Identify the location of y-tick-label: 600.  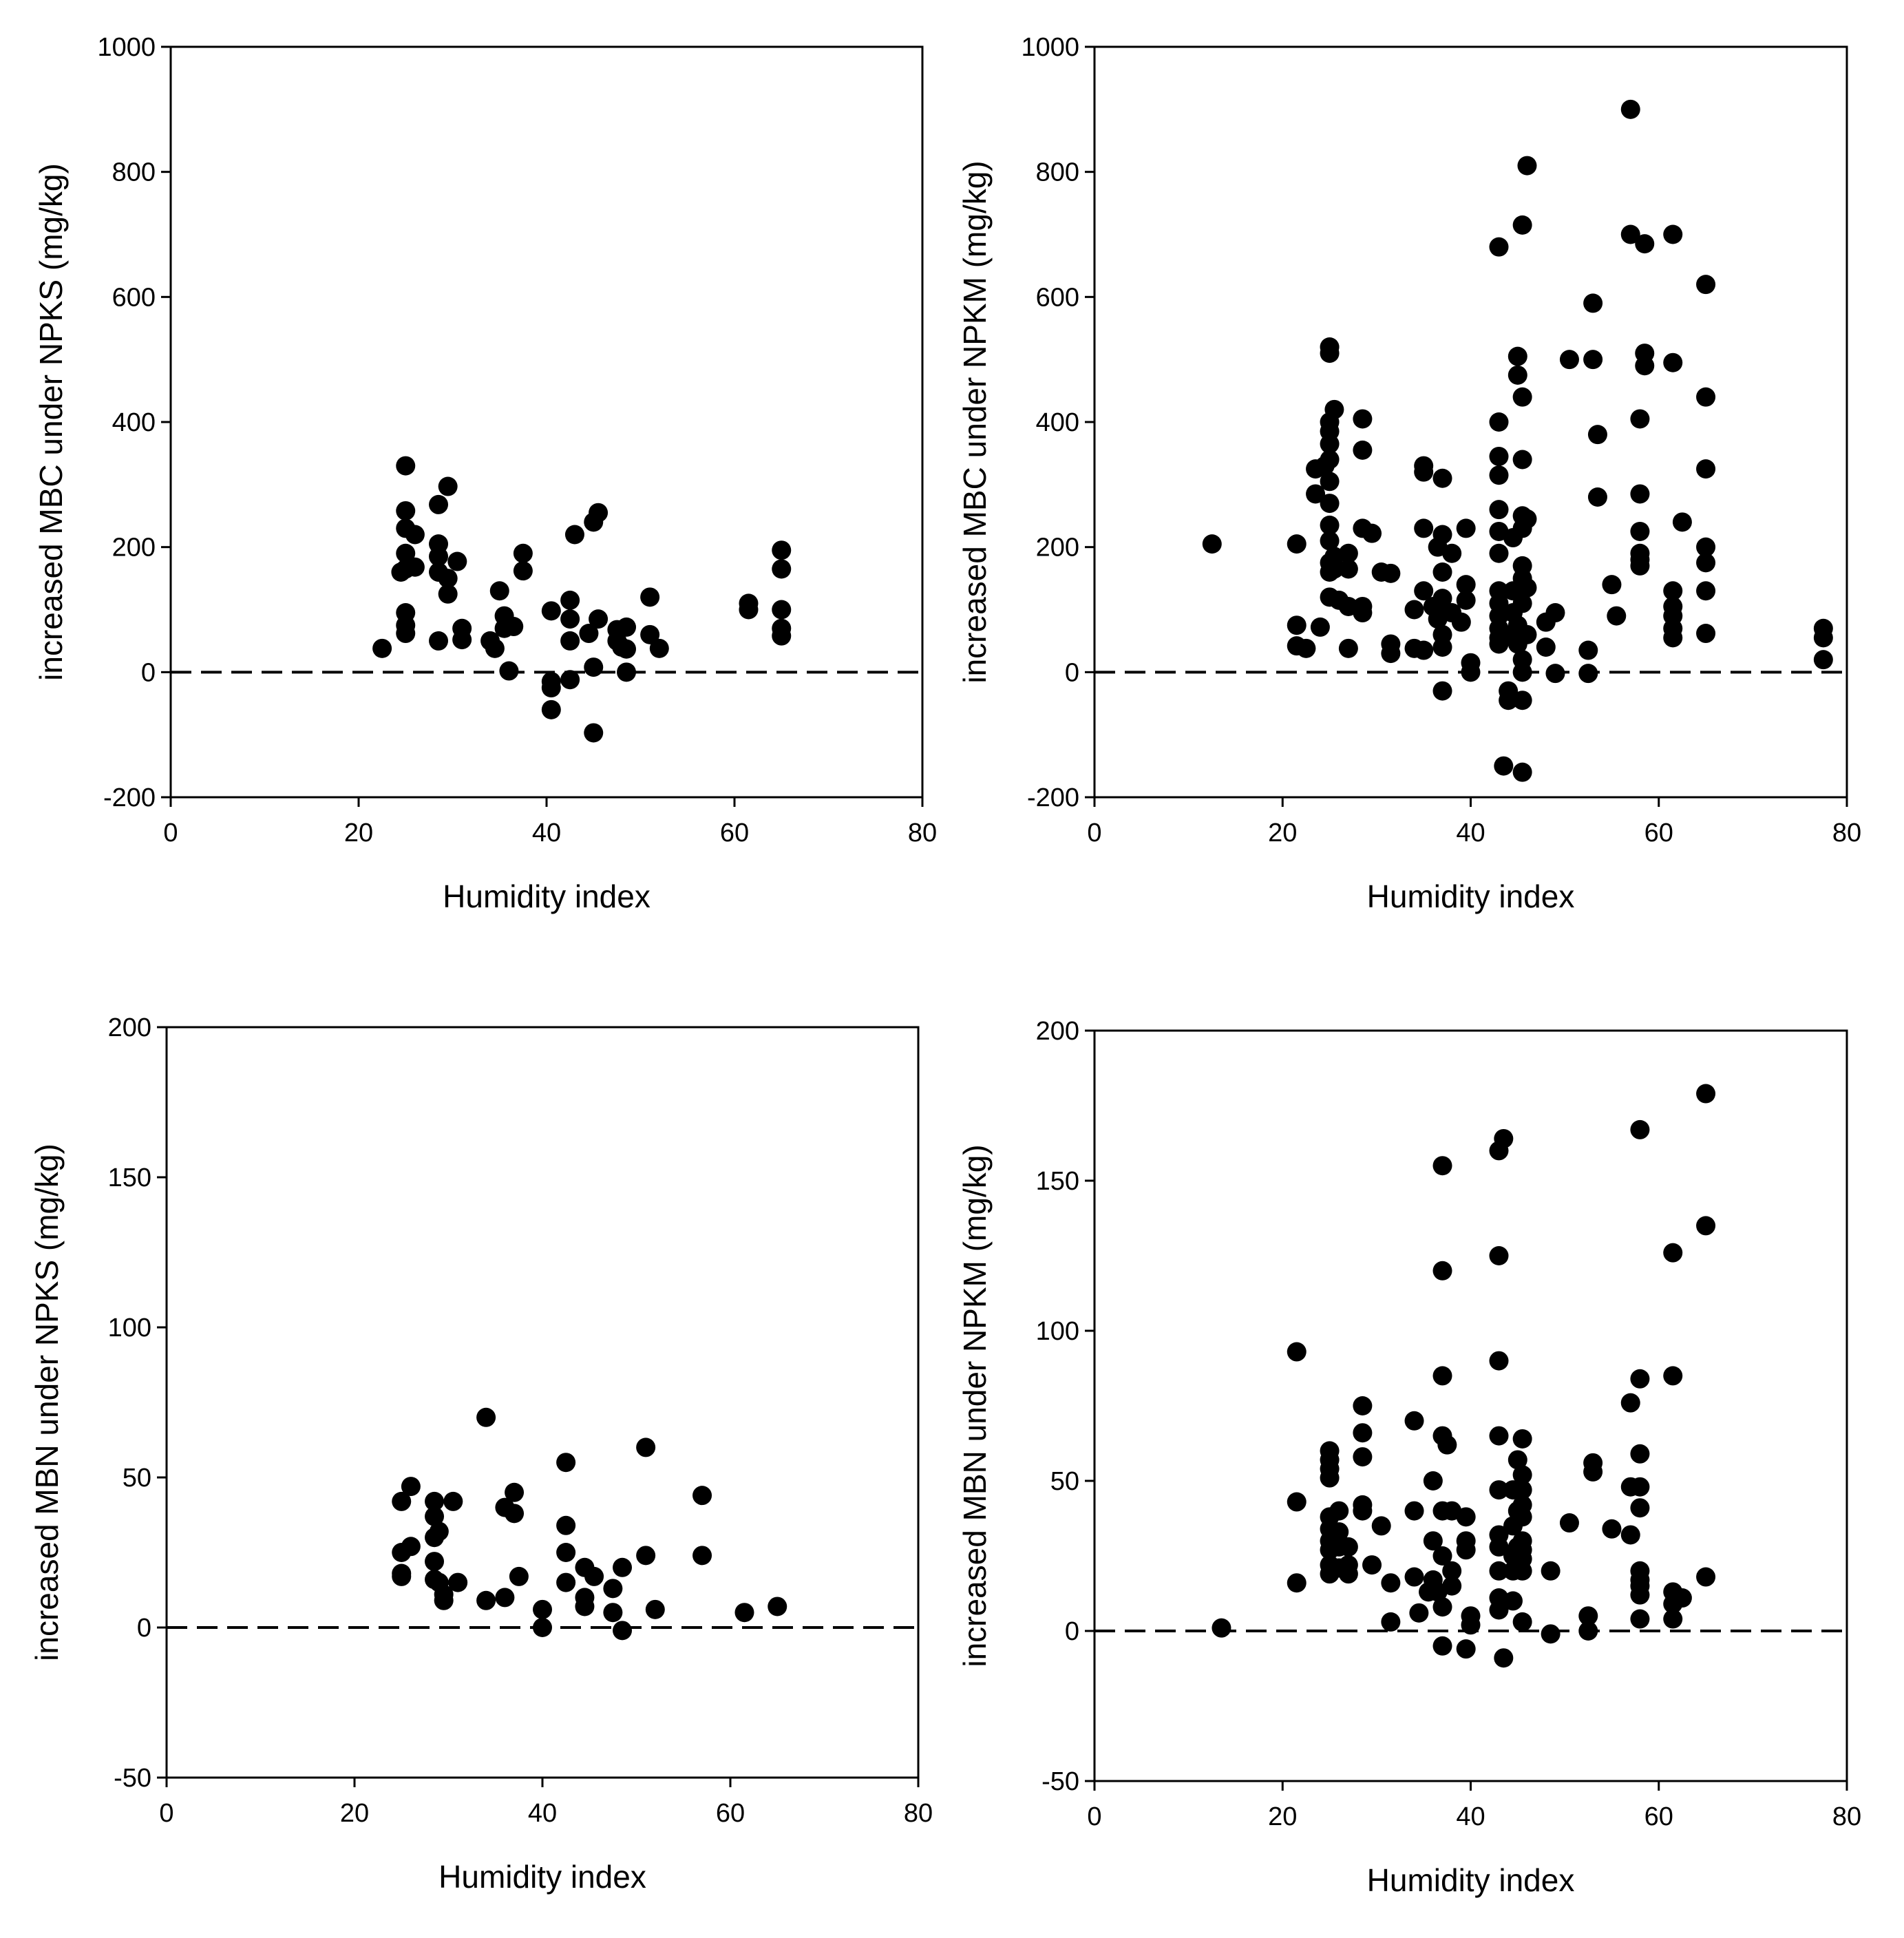
(1057, 297).